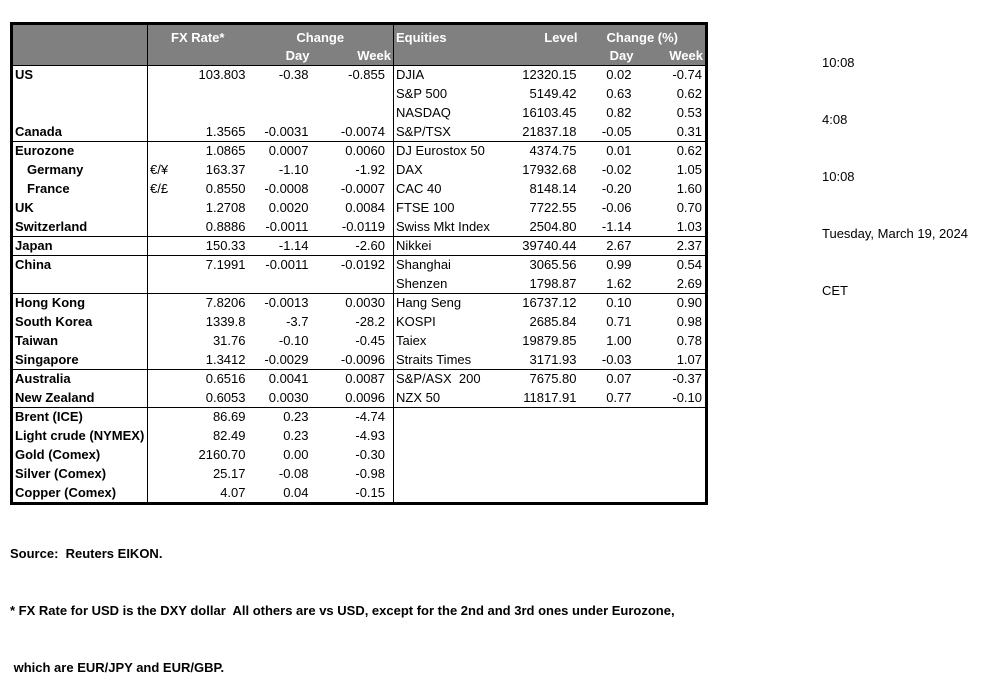 The image size is (998, 696). What do you see at coordinates (55, 169) in the screenshot?
I see `row-name-cell: Germany` at bounding box center [55, 169].